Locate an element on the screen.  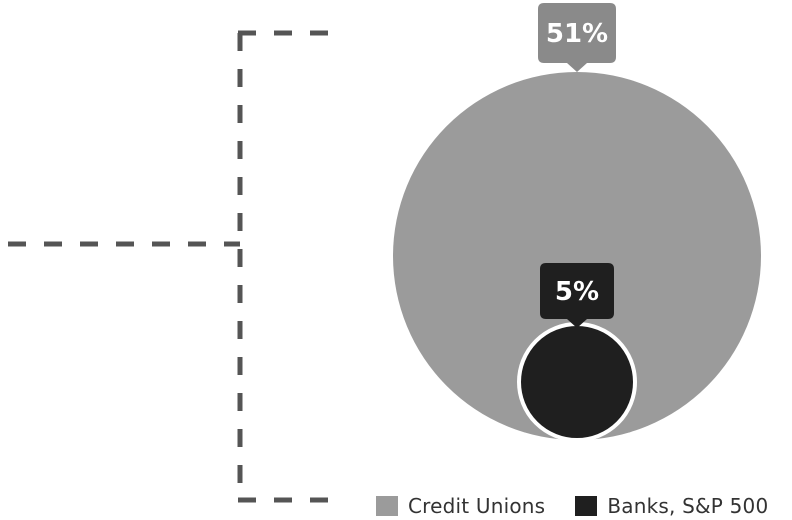
bubble-banks is located at coordinates (577, 382).